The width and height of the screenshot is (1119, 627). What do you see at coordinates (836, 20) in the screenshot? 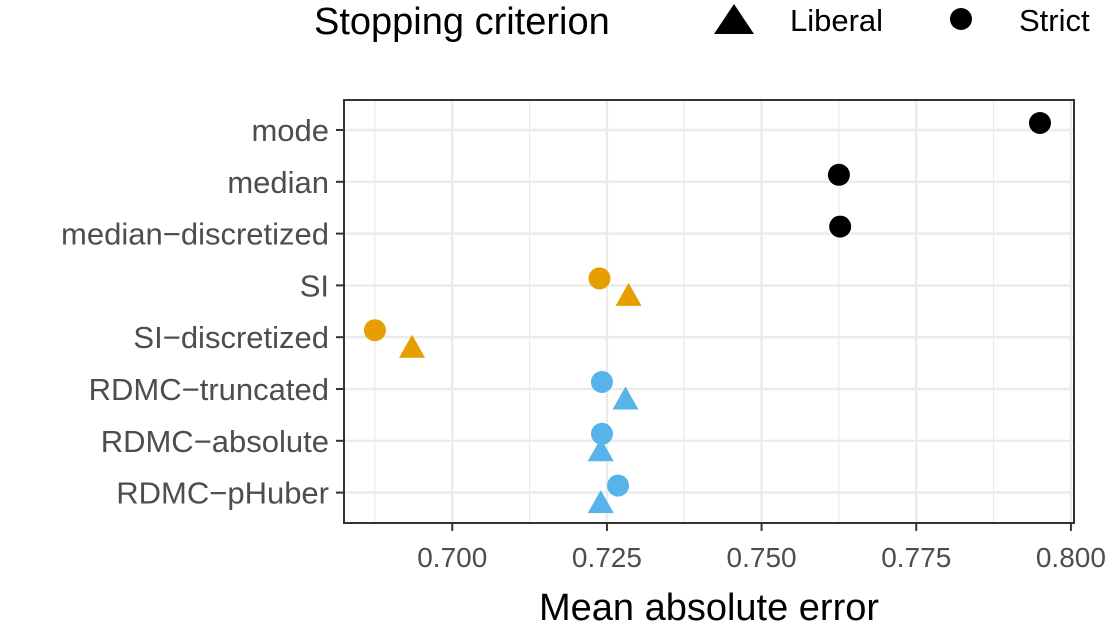
I see `legend-label-liberal: Liberal` at bounding box center [836, 20].